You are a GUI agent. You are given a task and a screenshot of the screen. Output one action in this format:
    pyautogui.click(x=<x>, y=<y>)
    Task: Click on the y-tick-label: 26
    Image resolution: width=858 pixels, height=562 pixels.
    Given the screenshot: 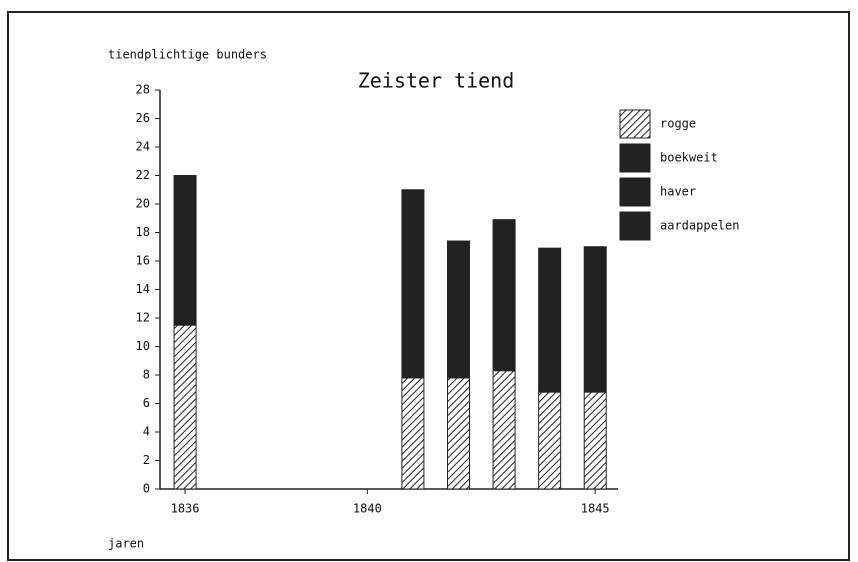 What is the action you would take?
    pyautogui.click(x=143, y=118)
    